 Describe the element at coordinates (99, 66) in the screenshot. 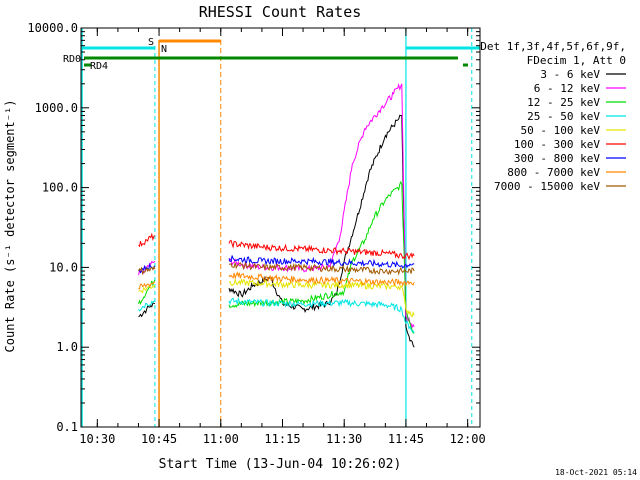

I see `flag-label: RD4` at that location.